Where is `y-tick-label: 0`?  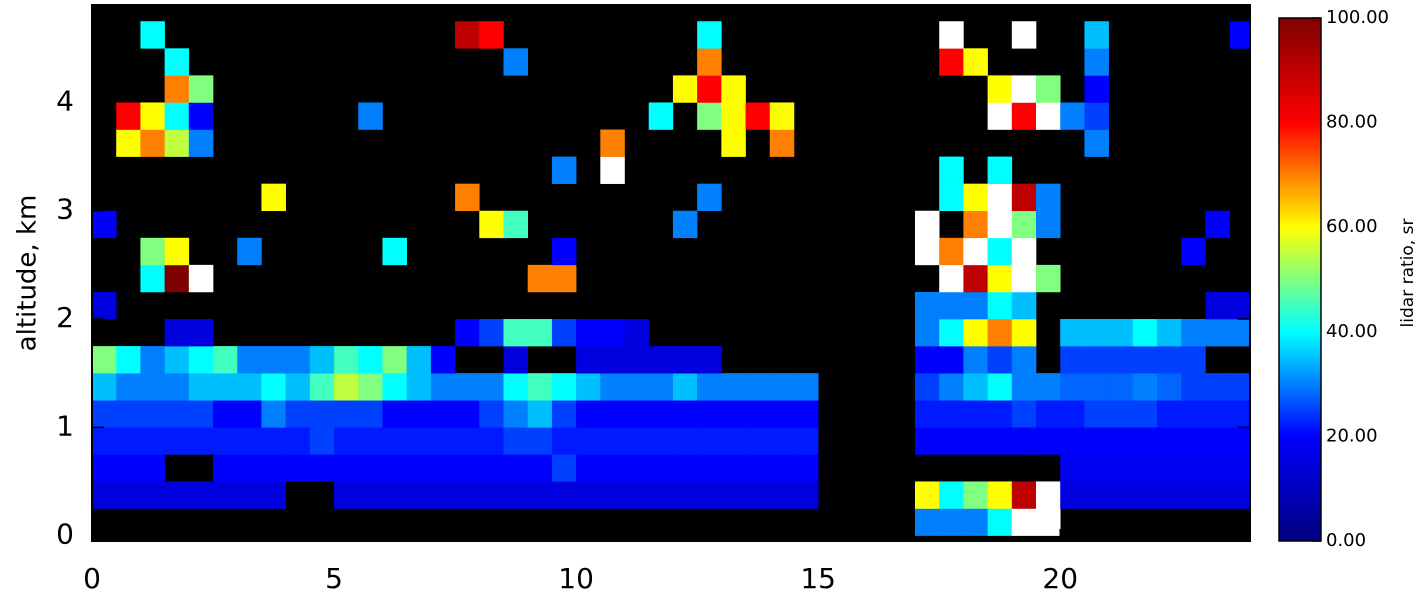 y-tick-label: 0 is located at coordinates (65, 534).